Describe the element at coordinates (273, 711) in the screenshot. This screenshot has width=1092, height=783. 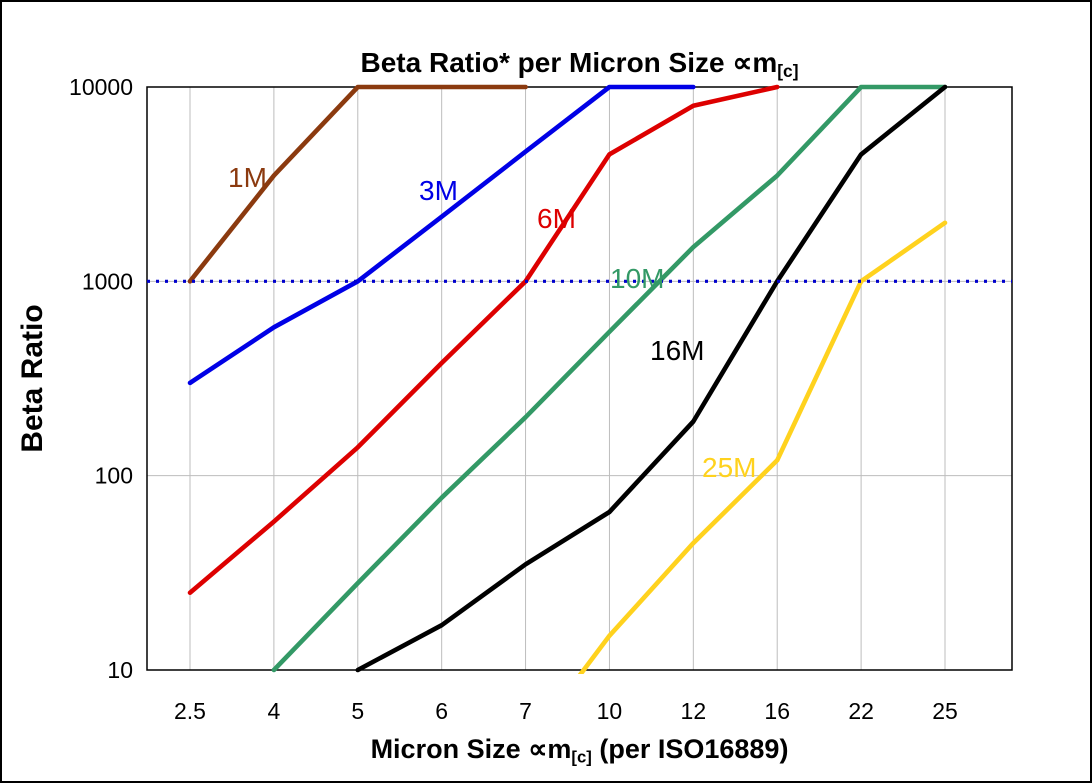
I see `x-tick-label: 4` at that location.